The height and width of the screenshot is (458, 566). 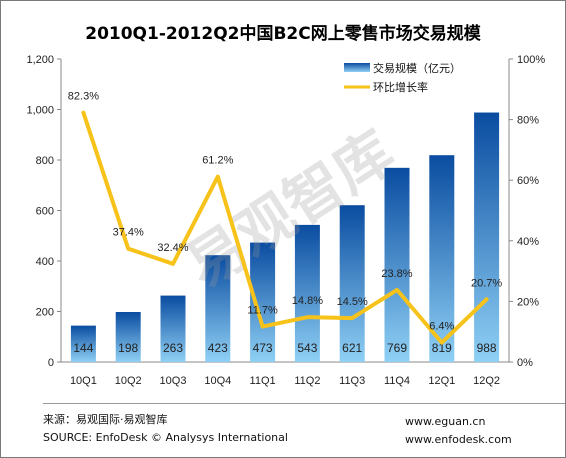 I want to click on x-tick-label: 12Q2, so click(x=486, y=381).